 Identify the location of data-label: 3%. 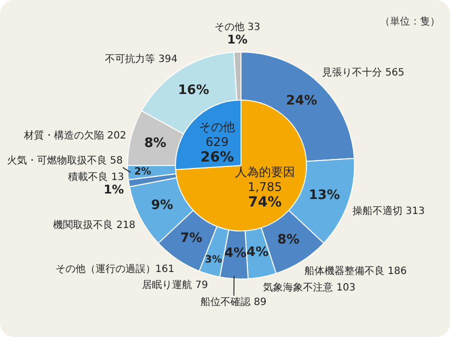
(213, 260).